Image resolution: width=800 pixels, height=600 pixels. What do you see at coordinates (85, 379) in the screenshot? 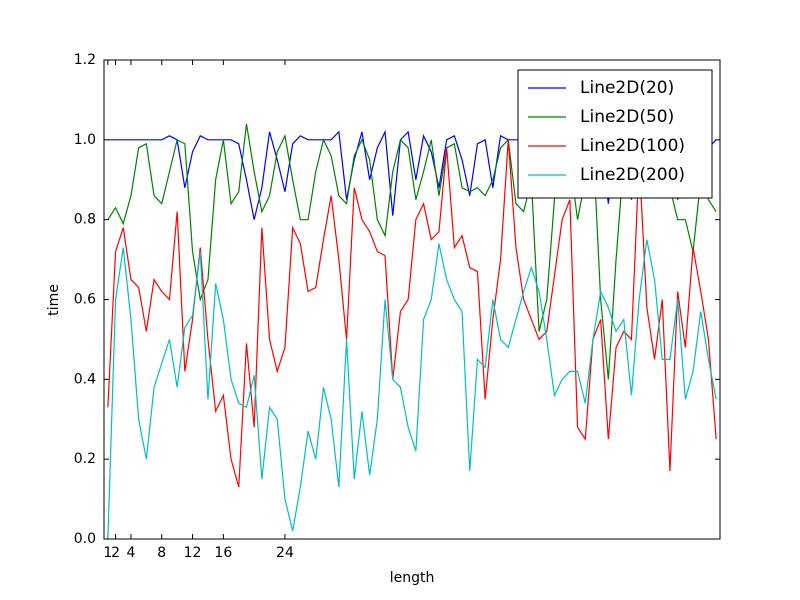
I see `y-tick-label: 0.4` at bounding box center [85, 379].